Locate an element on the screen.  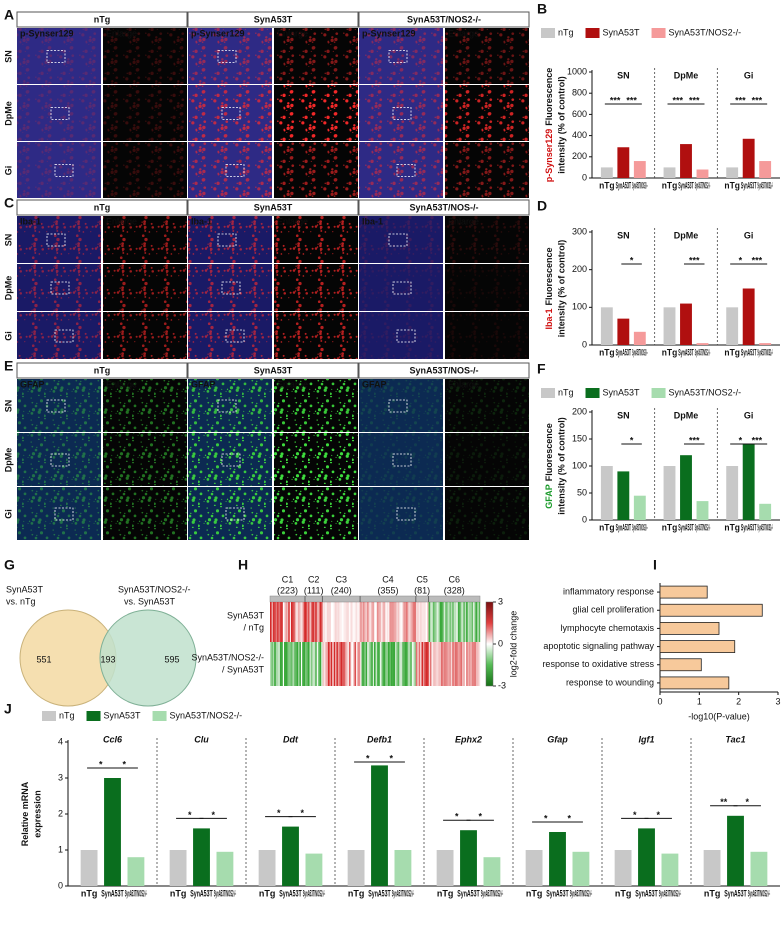
y-tick-label: 50 is located at coordinates (582, 492).